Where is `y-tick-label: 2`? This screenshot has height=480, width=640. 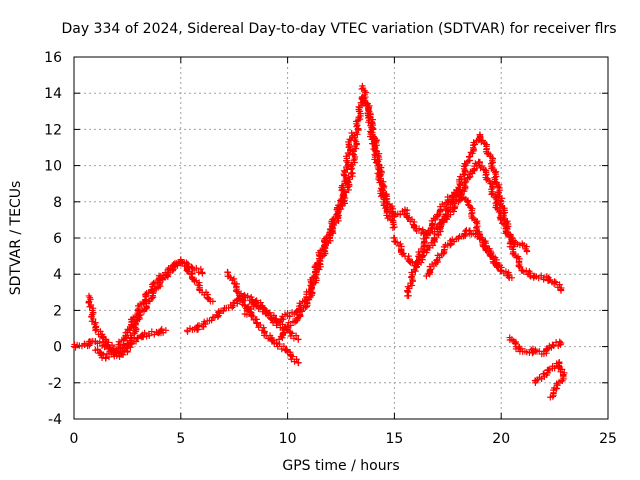
y-tick-label: 2 is located at coordinates (57, 311).